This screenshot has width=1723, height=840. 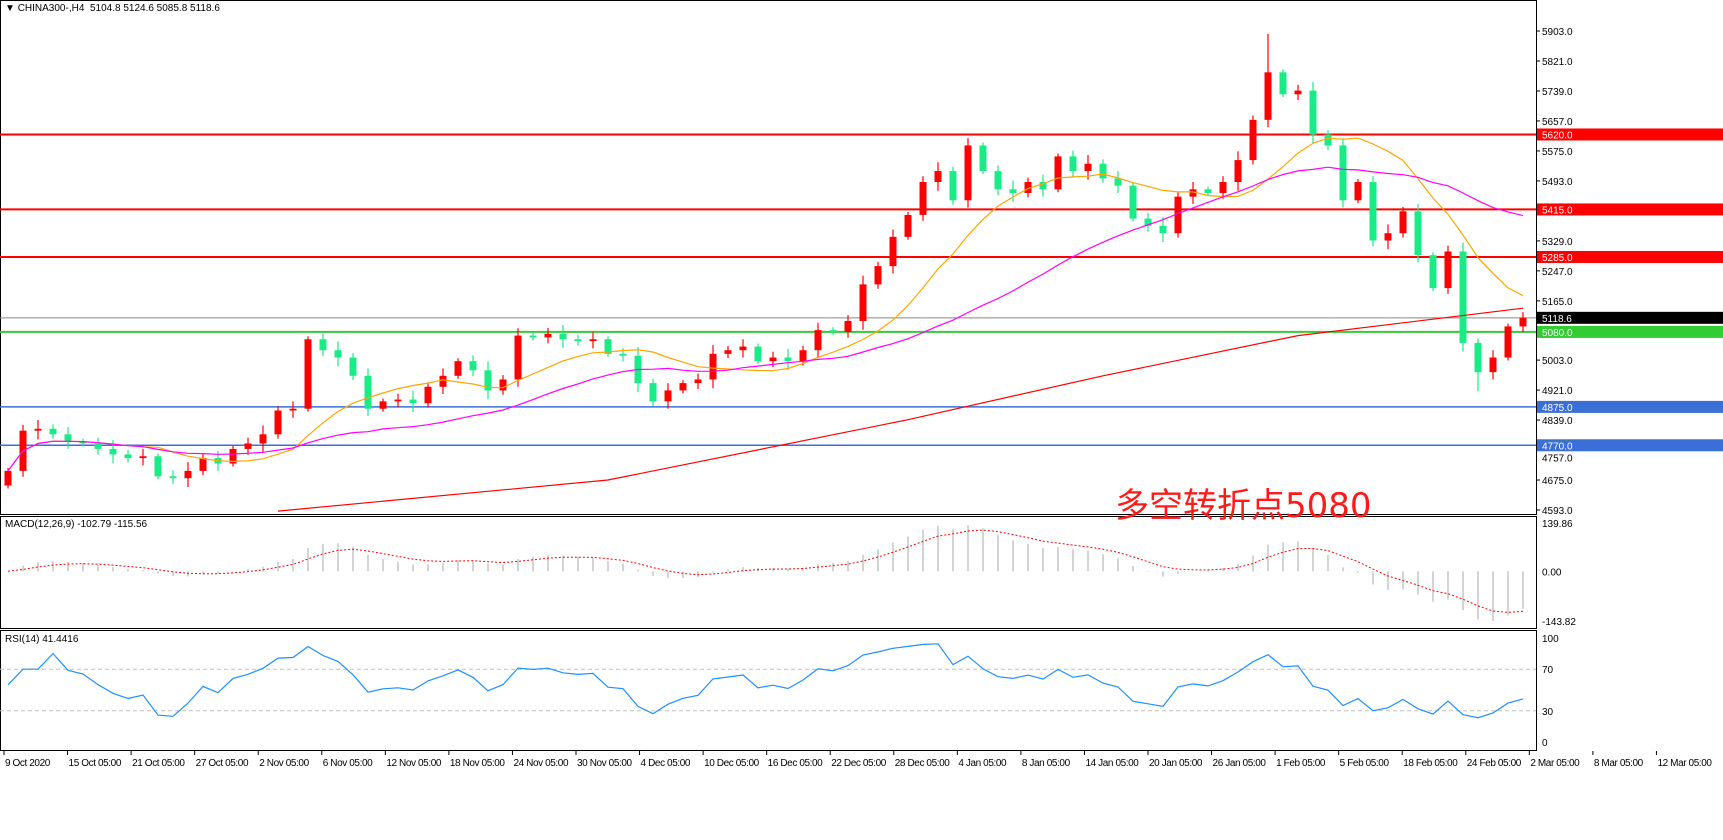 I want to click on time-label: 24 Nov 05:00, so click(x=541, y=763).